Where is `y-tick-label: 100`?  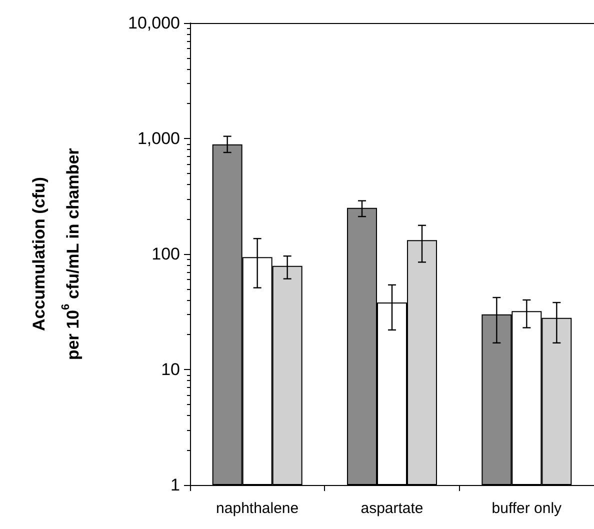 y-tick-label: 100 is located at coordinates (166, 254).